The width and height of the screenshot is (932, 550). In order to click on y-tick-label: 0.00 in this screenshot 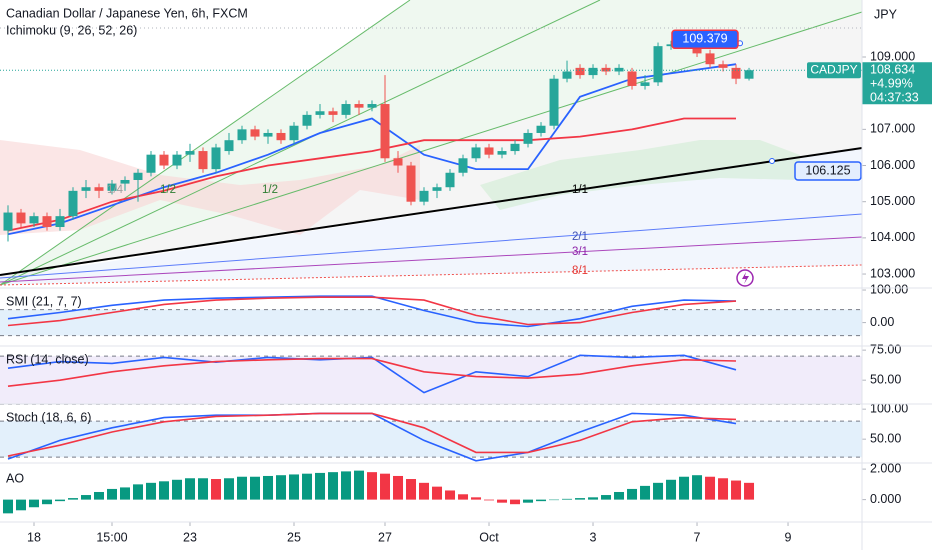, I will do `click(882, 322)`.